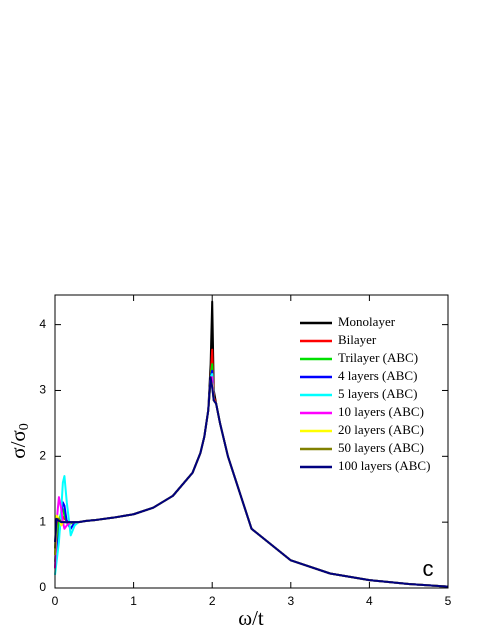 The image size is (491, 635). What do you see at coordinates (369, 601) in the screenshot?
I see `x-tick-label: 4` at bounding box center [369, 601].